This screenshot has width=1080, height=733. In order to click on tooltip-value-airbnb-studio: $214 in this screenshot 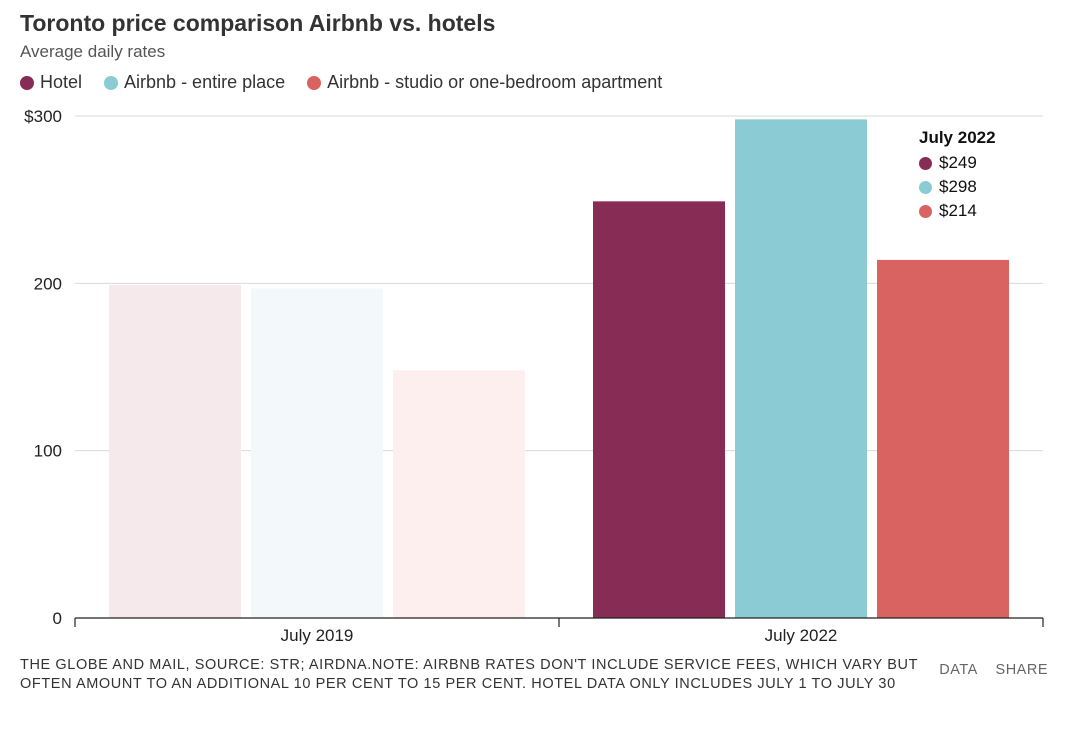, I will do `click(958, 210)`.